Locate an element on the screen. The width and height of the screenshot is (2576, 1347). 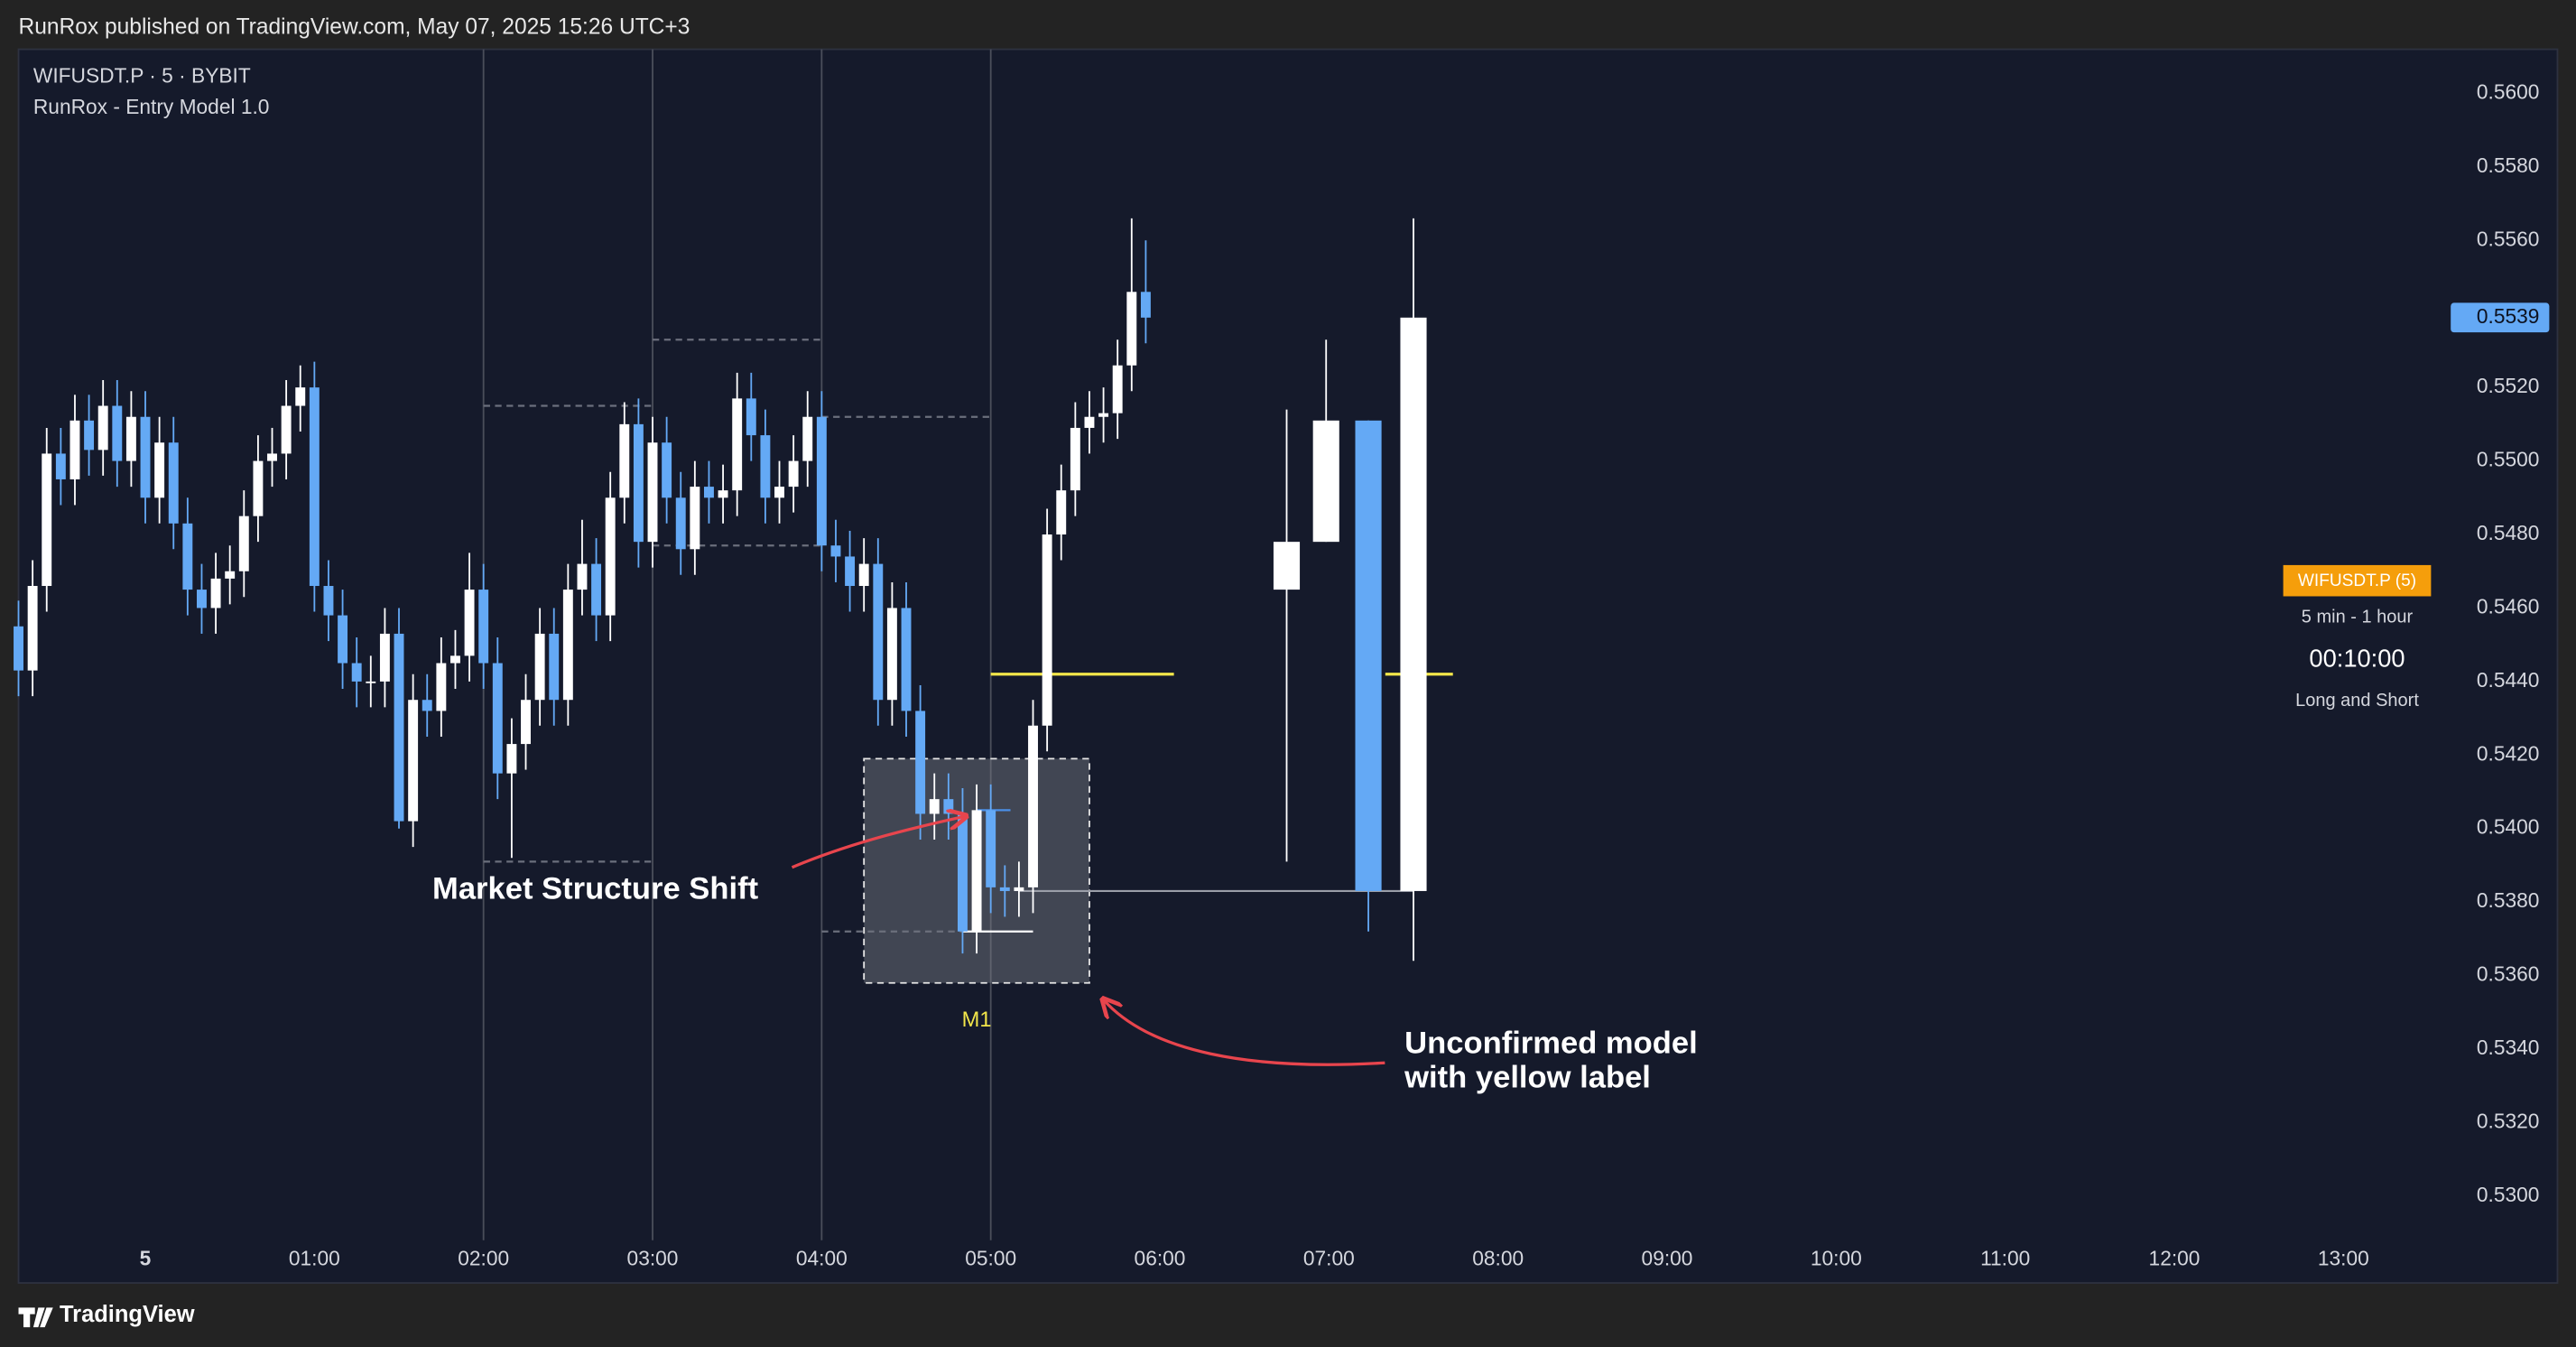
x-tick-label: 06:00 is located at coordinates (1160, 1258).